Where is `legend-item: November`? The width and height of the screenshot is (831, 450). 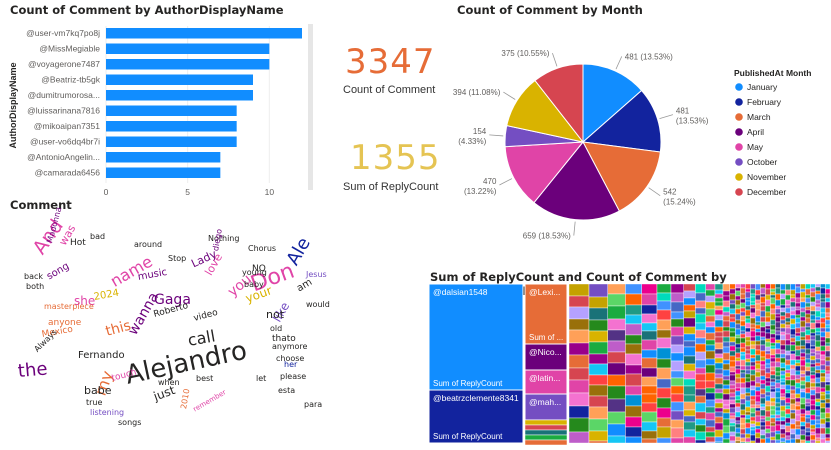 legend-item: November is located at coordinates (766, 177).